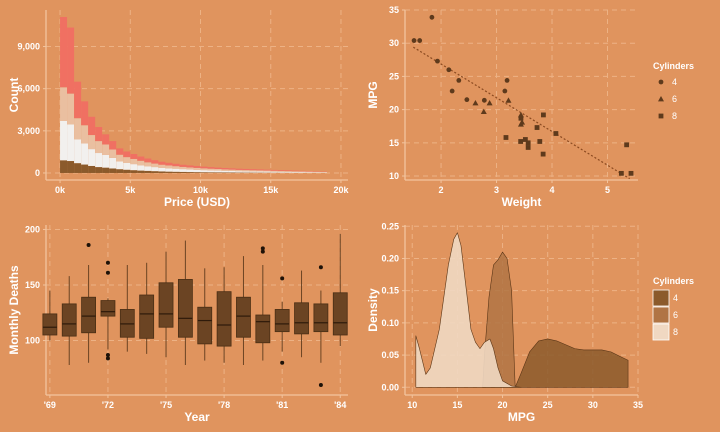 The height and width of the screenshot is (432, 720). I want to click on box-1979, so click(243, 310).